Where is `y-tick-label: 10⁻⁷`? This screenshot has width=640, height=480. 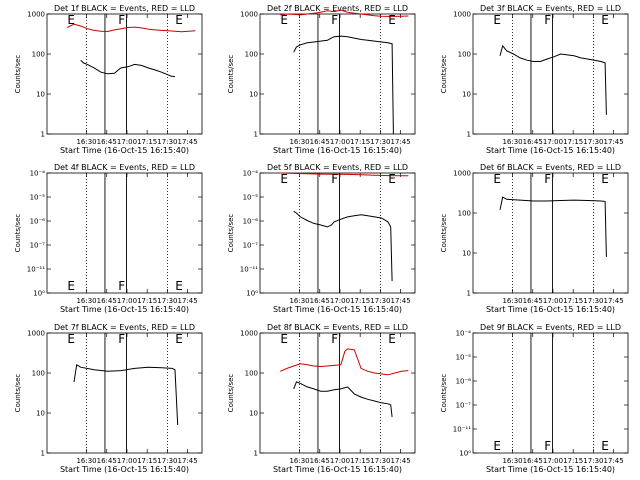 y-tick-label: 10⁻⁷ is located at coordinates (464, 406).